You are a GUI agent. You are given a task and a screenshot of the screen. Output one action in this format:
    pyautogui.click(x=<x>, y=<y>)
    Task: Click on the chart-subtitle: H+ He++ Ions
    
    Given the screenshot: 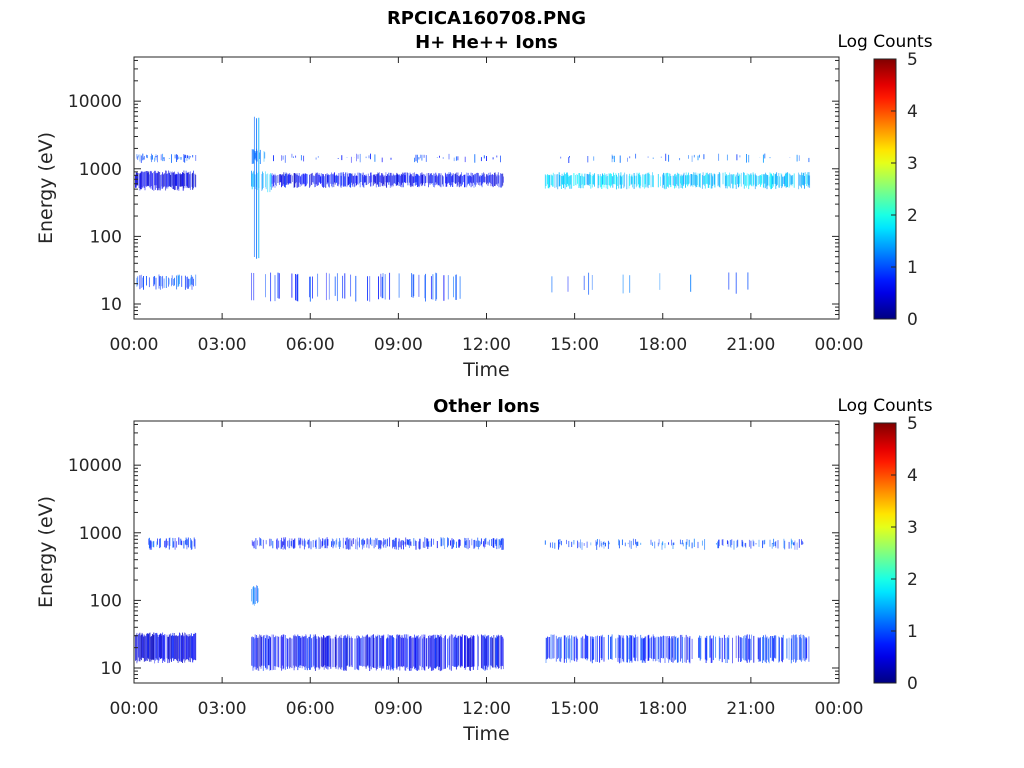 What is the action you would take?
    pyautogui.click(x=486, y=42)
    